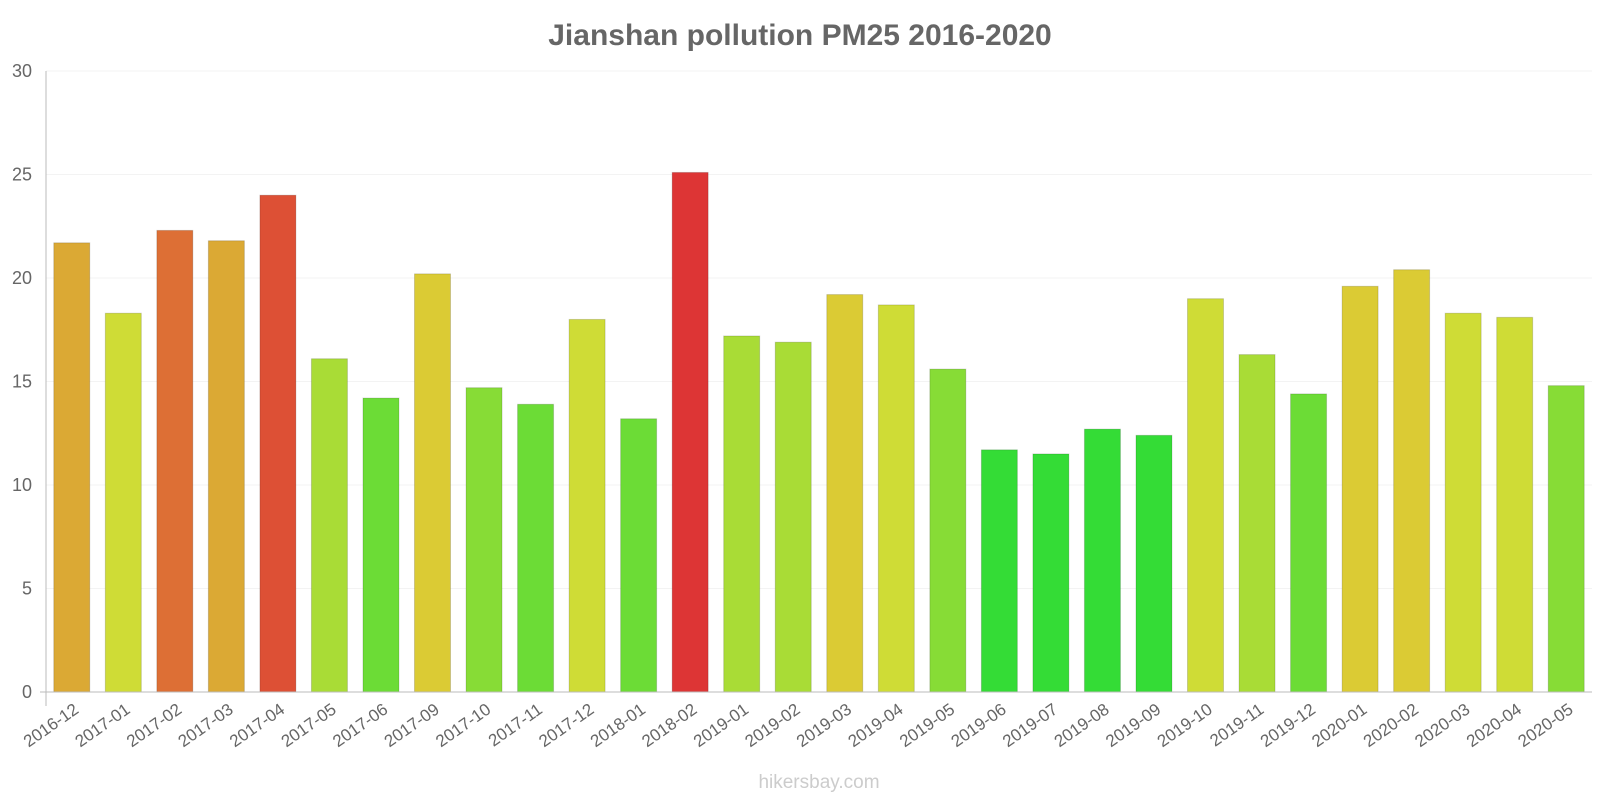  What do you see at coordinates (1133, 725) in the screenshot?
I see `x-tick-label: 2019-09` at bounding box center [1133, 725].